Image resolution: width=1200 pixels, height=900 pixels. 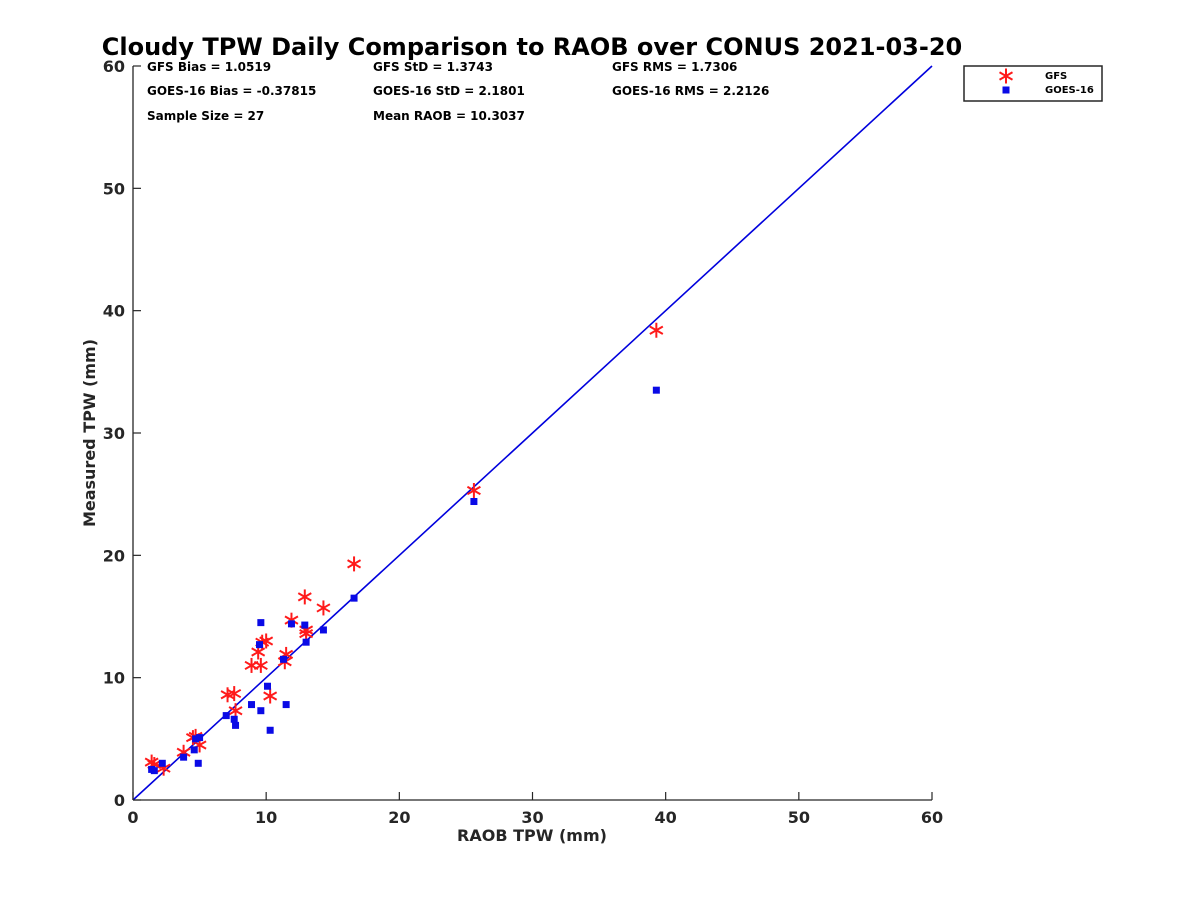 I want to click on stat-text: GOES-16 StD = 2.1801, so click(x=449, y=91).